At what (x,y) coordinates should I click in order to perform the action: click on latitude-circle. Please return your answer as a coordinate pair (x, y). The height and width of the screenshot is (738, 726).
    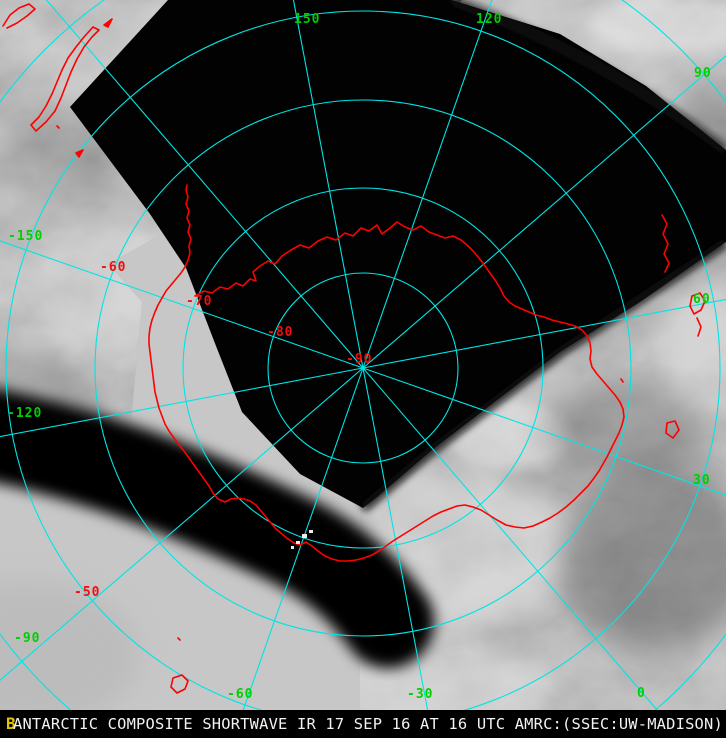
    Looking at the image, I should click on (363, 368).